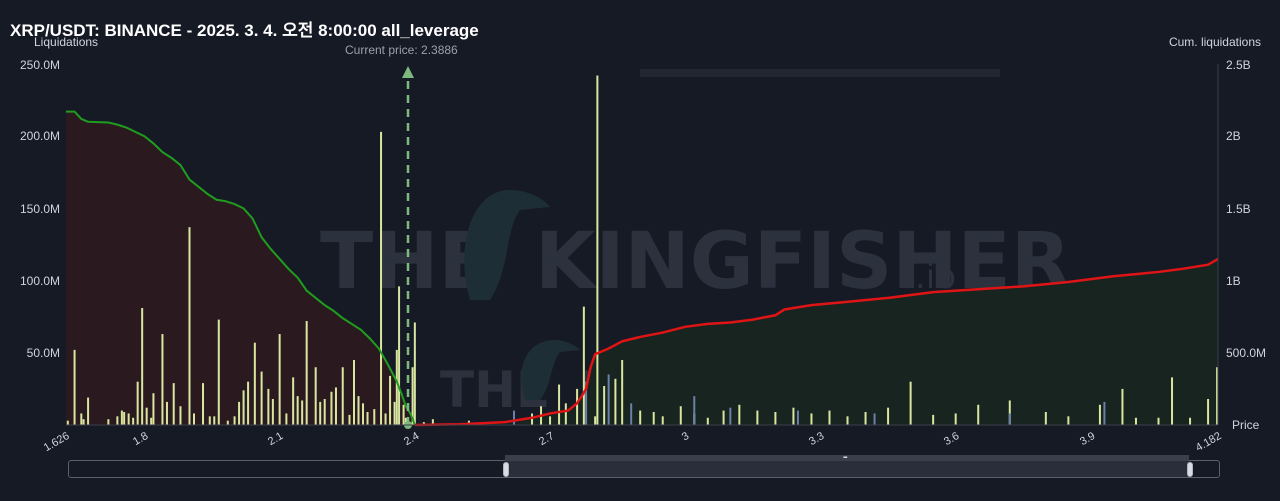  Describe the element at coordinates (408, 72) in the screenshot. I see `current-price-arrow-icon` at that location.